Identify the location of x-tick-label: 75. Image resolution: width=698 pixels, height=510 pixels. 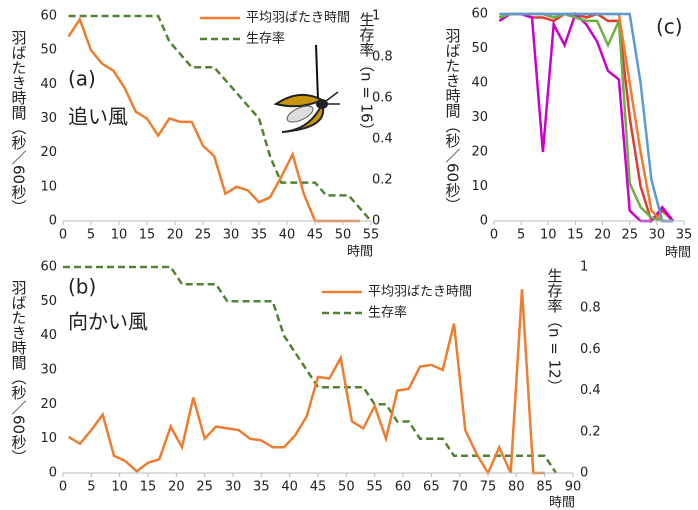
(488, 487).